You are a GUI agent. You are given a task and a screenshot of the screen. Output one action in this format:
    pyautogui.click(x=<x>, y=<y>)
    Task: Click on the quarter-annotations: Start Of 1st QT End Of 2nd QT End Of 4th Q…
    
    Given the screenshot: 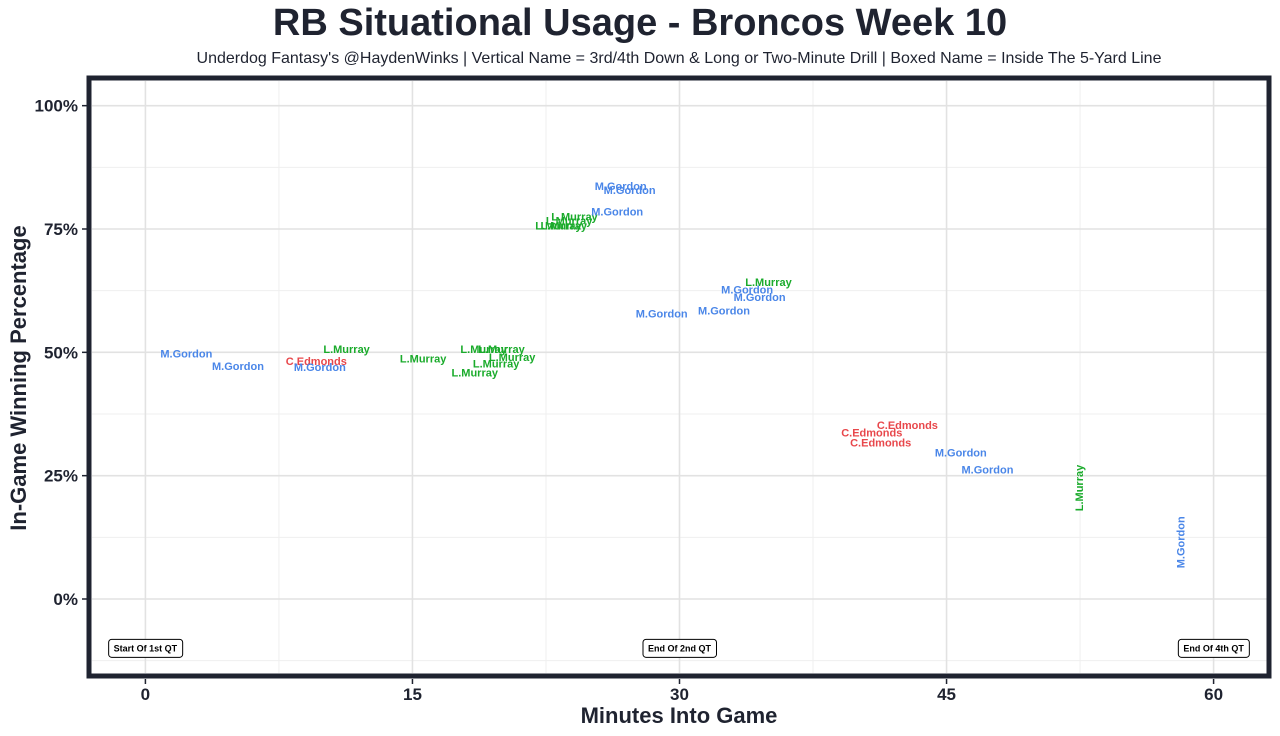 What is the action you would take?
    pyautogui.click(x=679, y=648)
    